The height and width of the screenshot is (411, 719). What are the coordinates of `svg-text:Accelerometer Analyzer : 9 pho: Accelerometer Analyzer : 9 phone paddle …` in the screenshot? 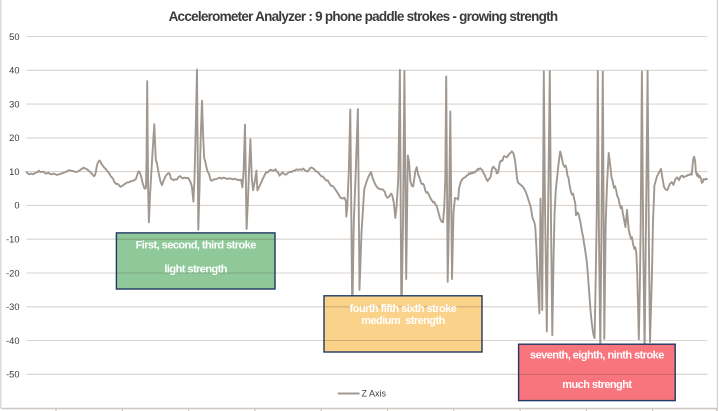 It's located at (363, 16).